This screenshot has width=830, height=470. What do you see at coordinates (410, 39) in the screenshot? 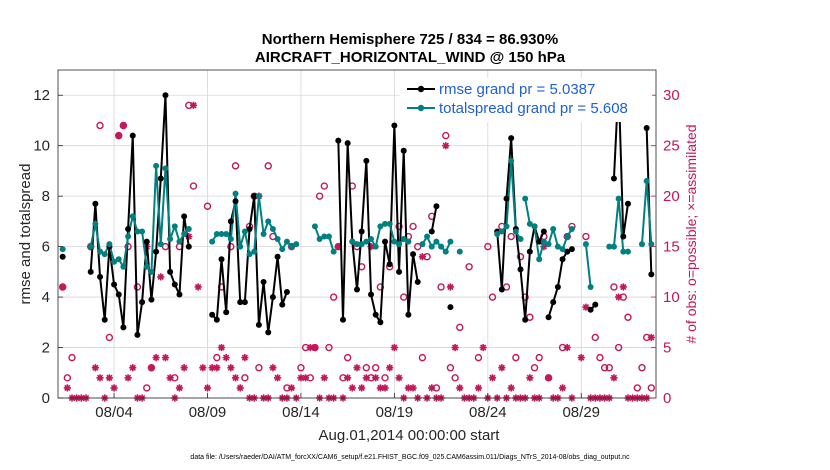
I see `chart-title: Northern Hemisphere 725 / 834 = 86.930%` at bounding box center [410, 39].